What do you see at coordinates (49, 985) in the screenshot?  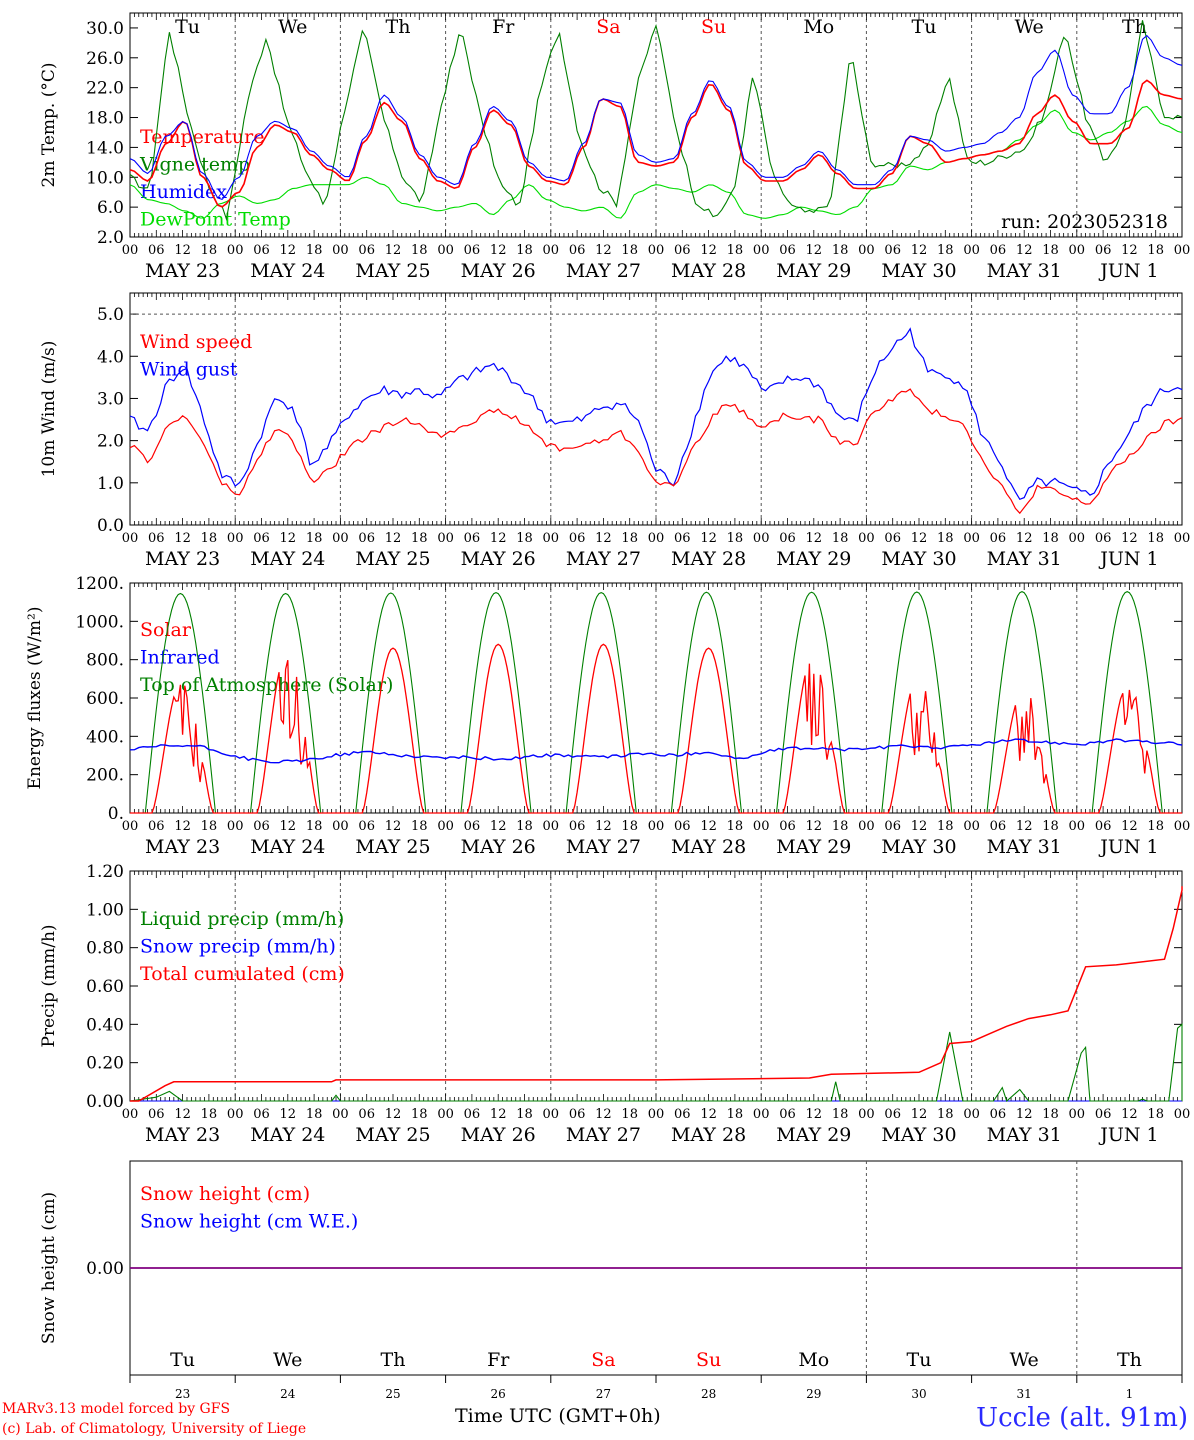 I see `y-axis-label: Precip (mm/h)` at bounding box center [49, 985].